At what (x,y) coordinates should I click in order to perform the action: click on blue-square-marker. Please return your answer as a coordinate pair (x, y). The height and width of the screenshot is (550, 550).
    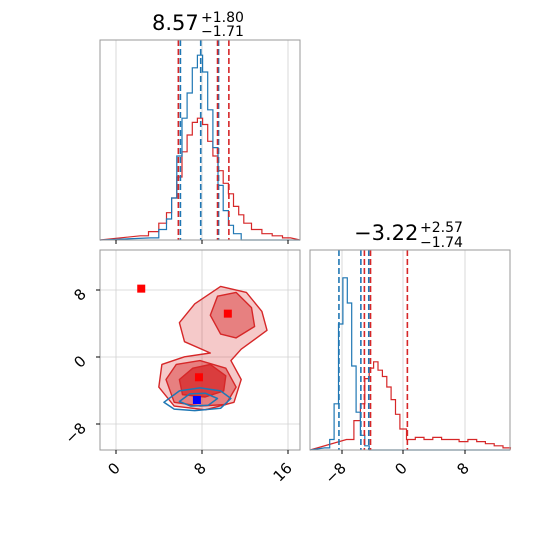
    Looking at the image, I should click on (196, 400).